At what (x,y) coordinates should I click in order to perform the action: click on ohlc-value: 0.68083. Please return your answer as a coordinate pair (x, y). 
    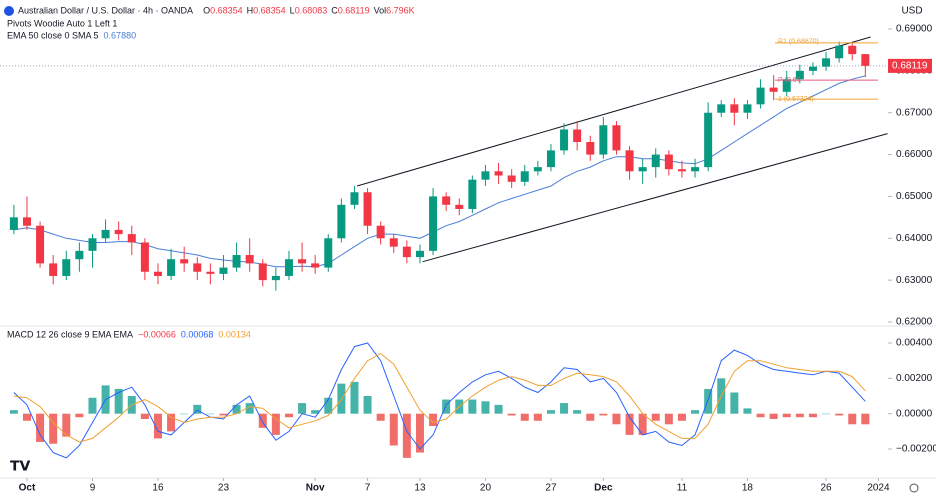
    Looking at the image, I should click on (311, 10).